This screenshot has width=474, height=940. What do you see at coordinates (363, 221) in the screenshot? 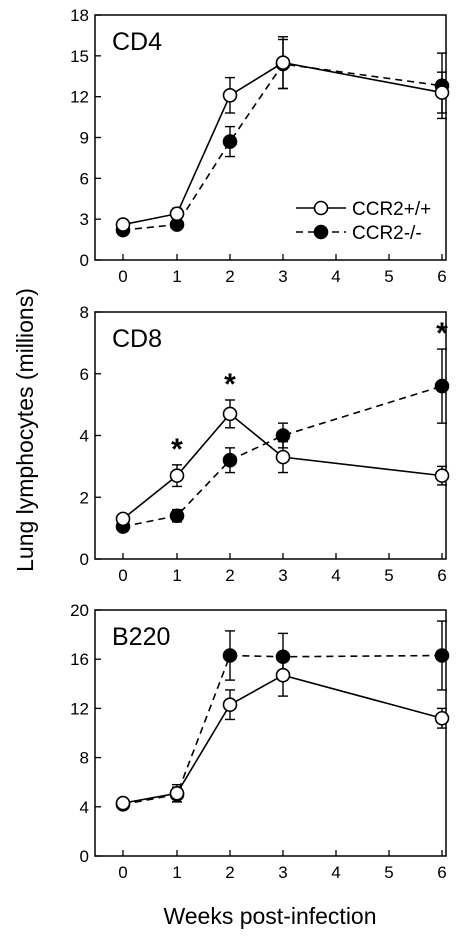
I see `legend: CCR2+/+ CCR2-/-` at bounding box center [363, 221].